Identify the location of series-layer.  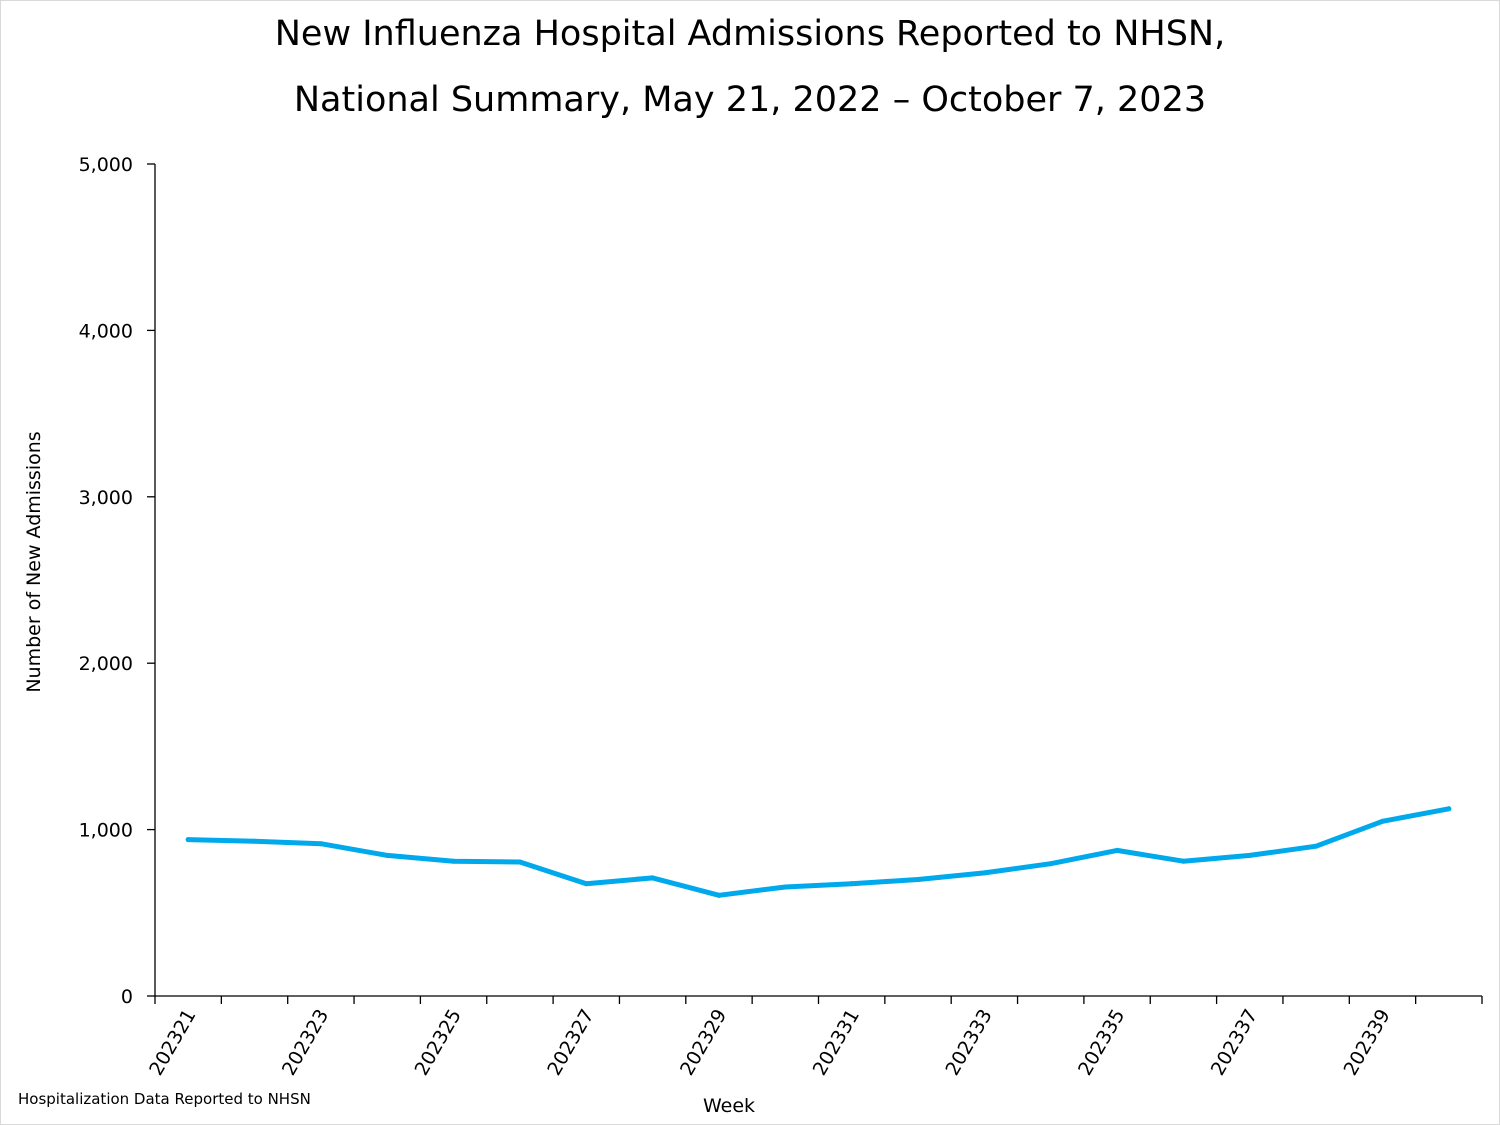
(818, 852).